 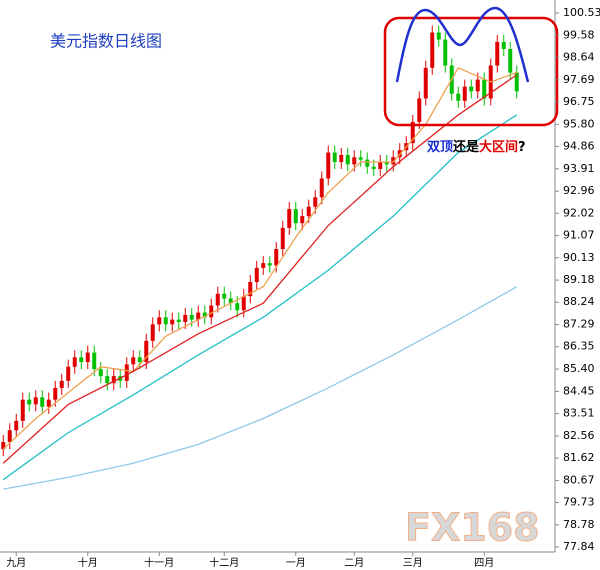 What do you see at coordinates (522, 147) in the screenshot?
I see `annotation-part: ?` at bounding box center [522, 147].